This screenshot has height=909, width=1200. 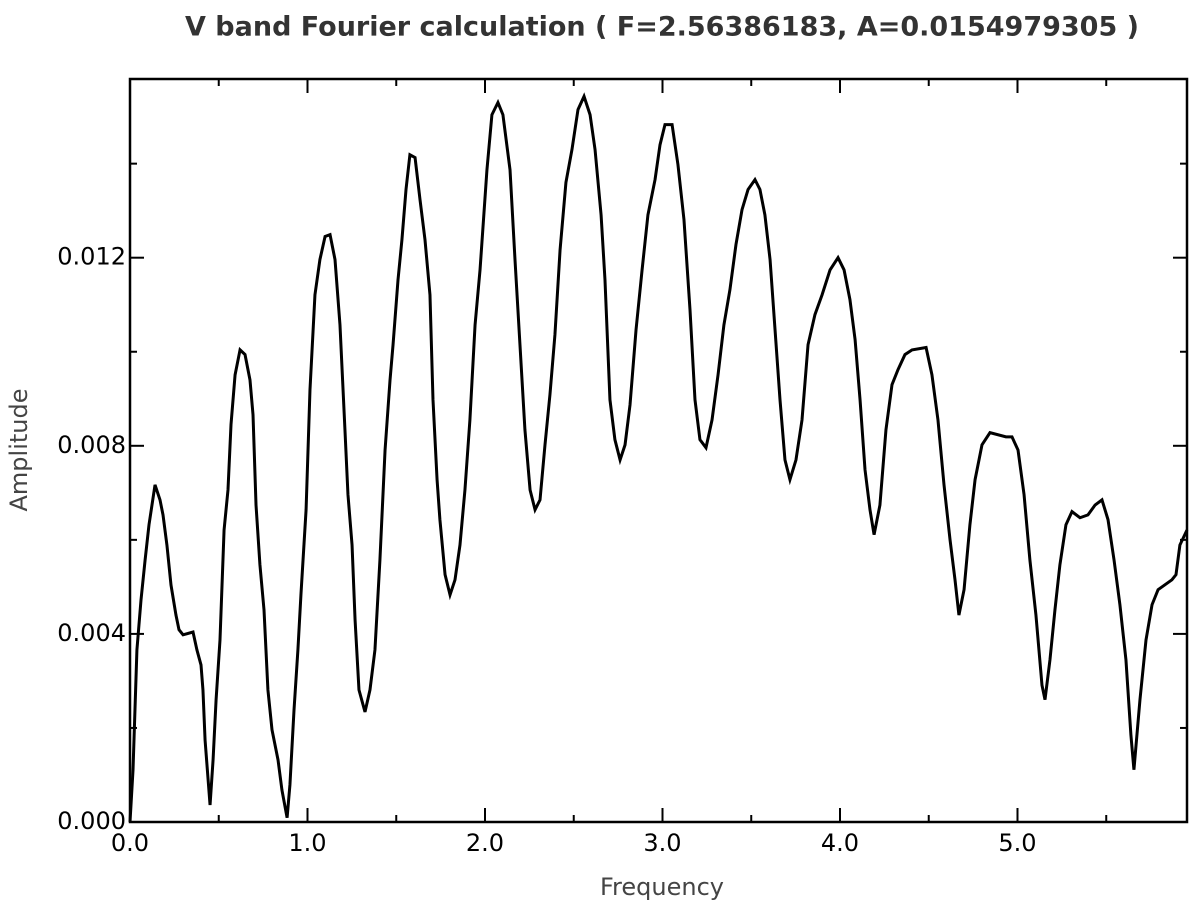 I want to click on x-tick-label: 0.0, so click(x=130, y=843).